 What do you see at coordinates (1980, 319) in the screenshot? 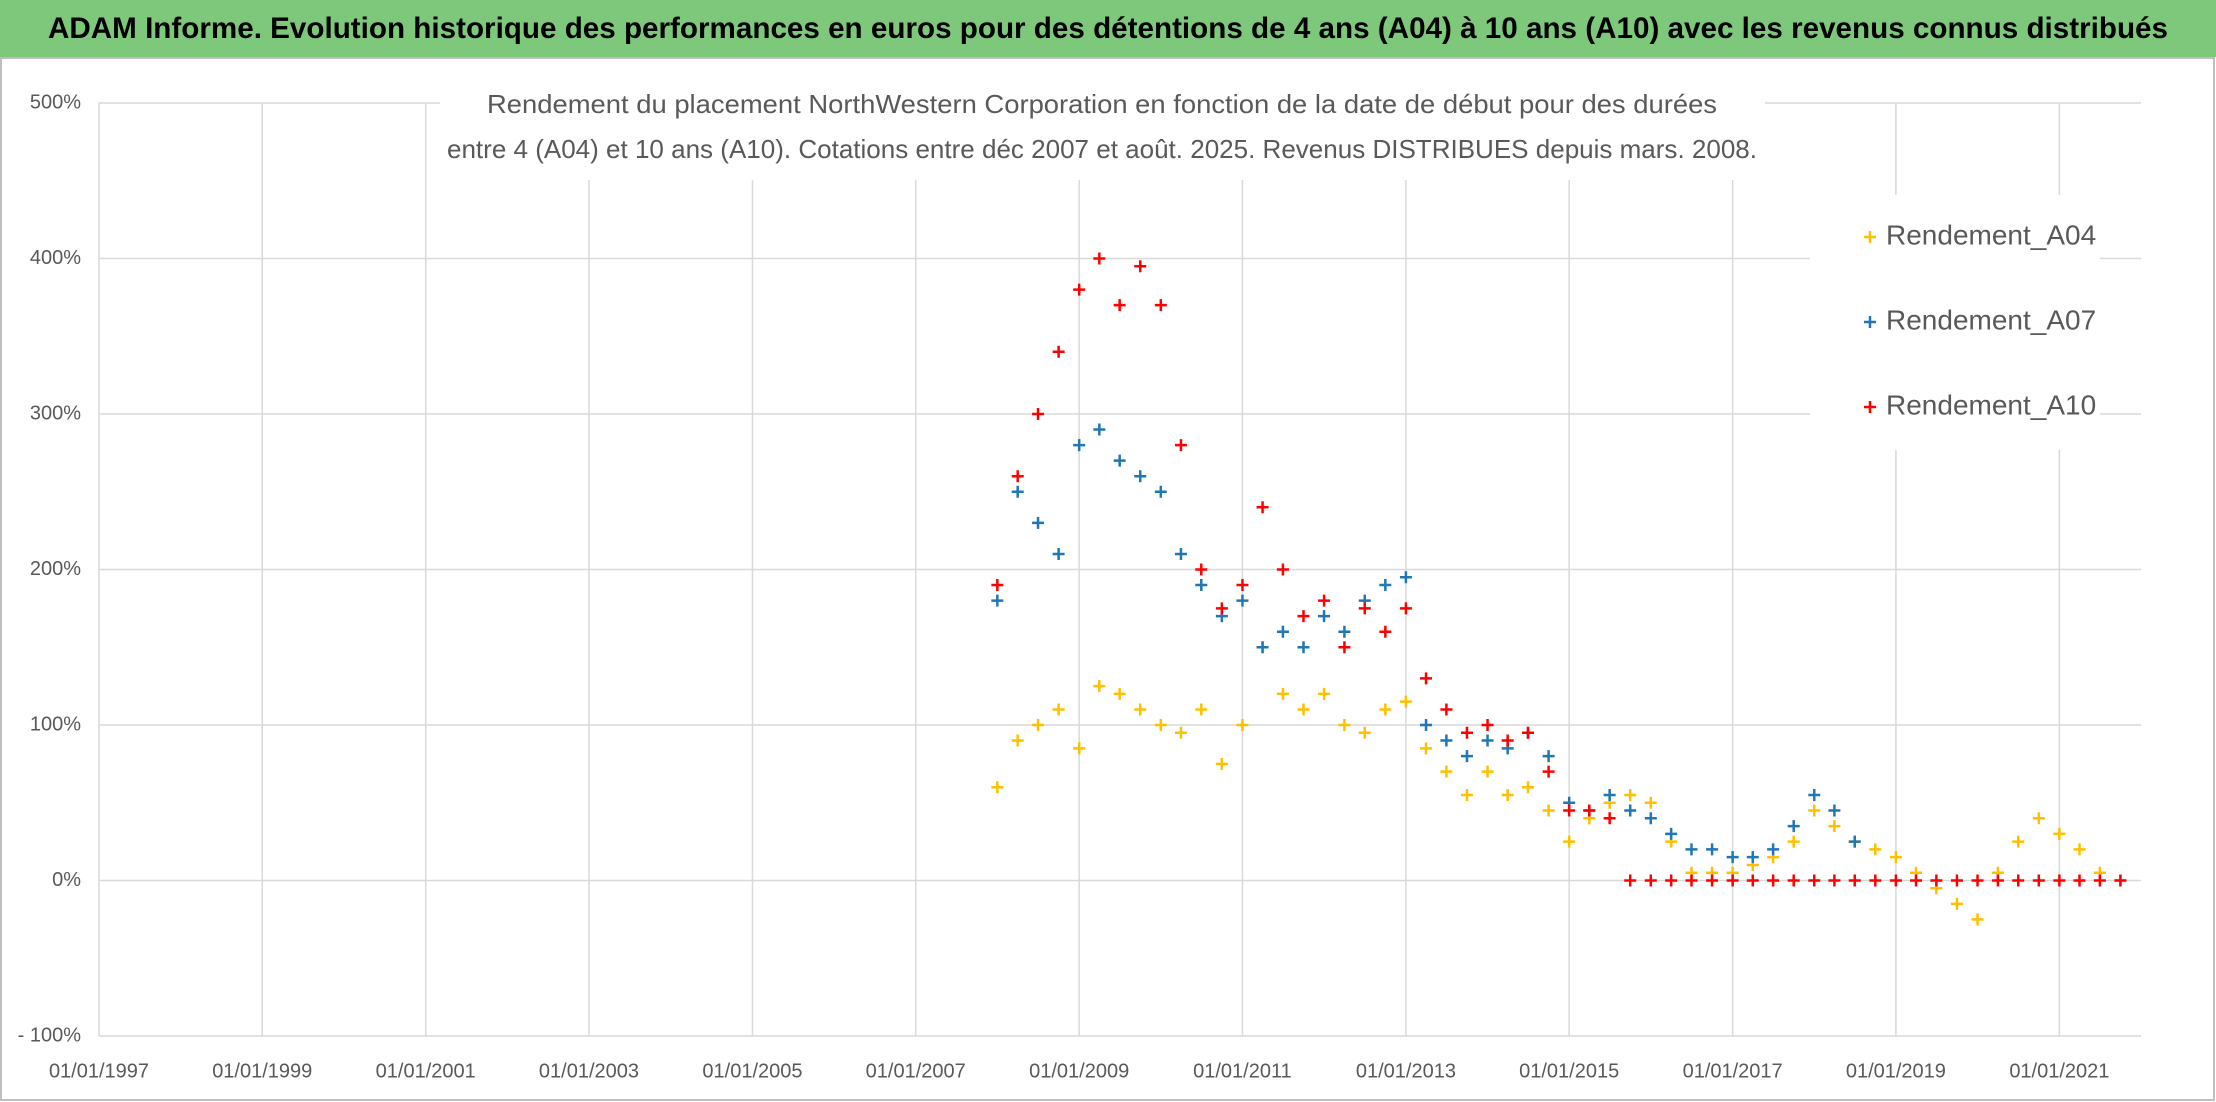
I see `legend: Rendement_A04 Rendement_A07 Rendement_A10` at bounding box center [1980, 319].